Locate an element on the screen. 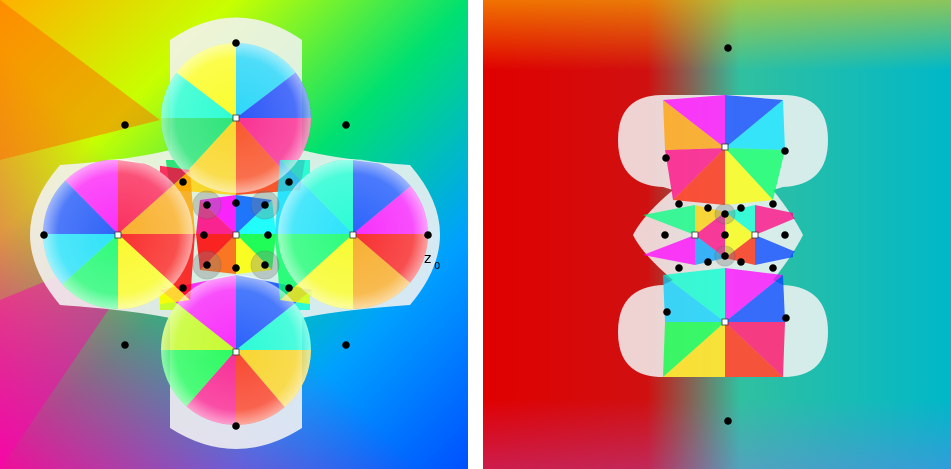 Image resolution: width=951 pixels, height=469 pixels. poles-right is located at coordinates (725, 234).